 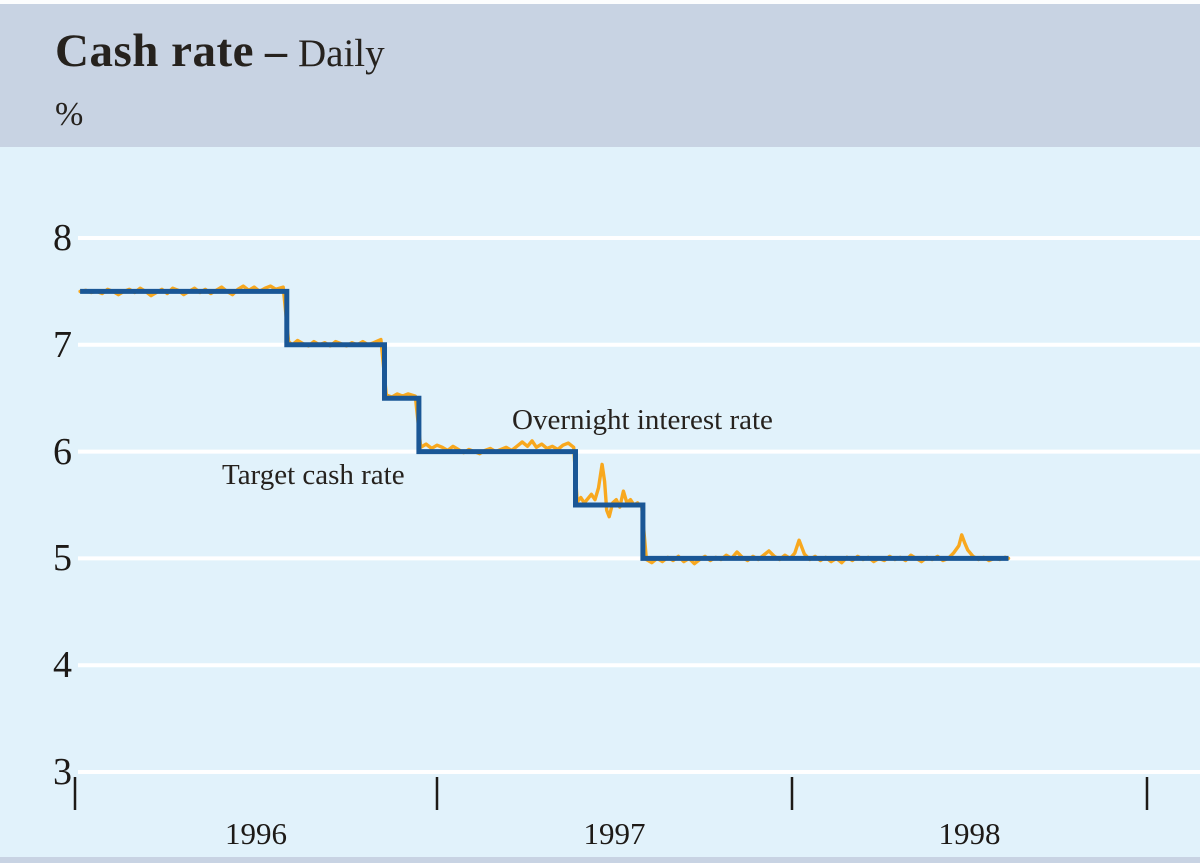 What do you see at coordinates (62, 238) in the screenshot?
I see `y-axis-label-8: 8` at bounding box center [62, 238].